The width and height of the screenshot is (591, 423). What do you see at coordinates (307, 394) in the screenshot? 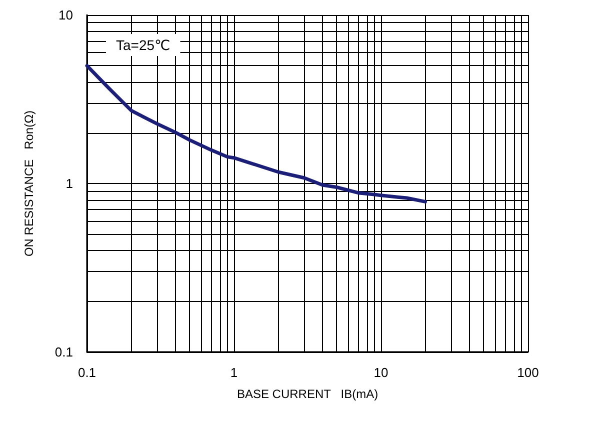
I see `x-axis-title: BASE CURRENT IB(mA)` at bounding box center [307, 394].